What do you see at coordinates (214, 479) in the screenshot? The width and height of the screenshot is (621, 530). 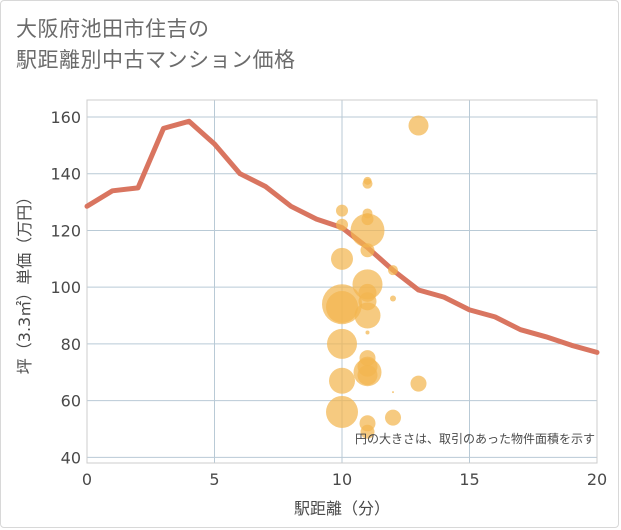 I see `x-tick-label: 5` at bounding box center [214, 479].